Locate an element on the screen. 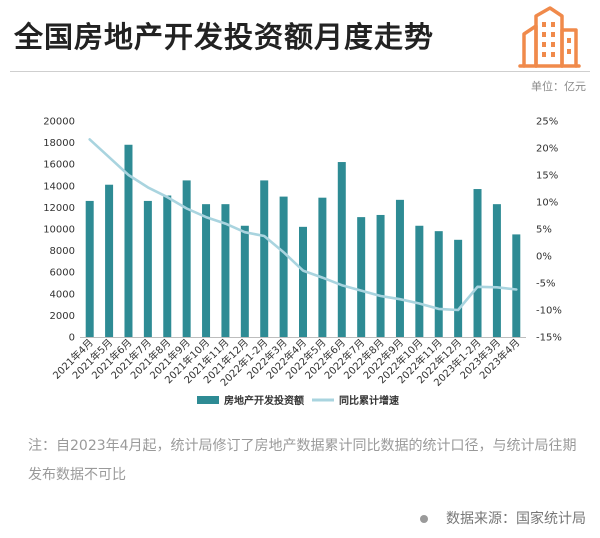 This screenshot has height=538, width=600. y-left-tick-label: 2000 is located at coordinates (62, 316).